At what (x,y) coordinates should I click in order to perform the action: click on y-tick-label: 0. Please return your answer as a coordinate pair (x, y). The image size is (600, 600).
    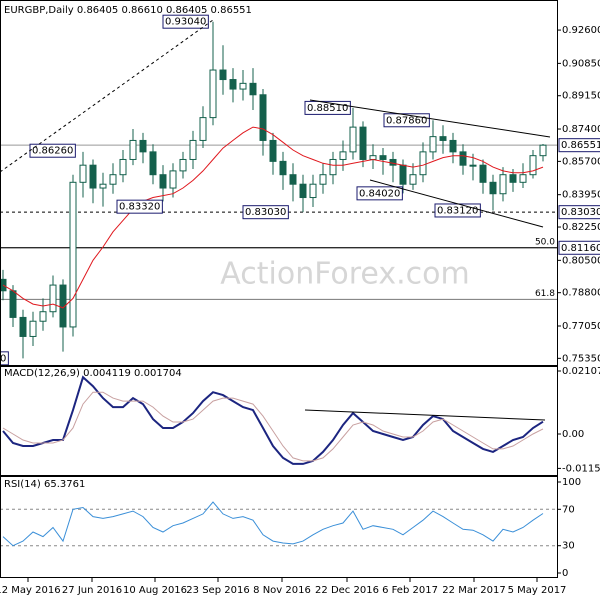
    Looking at the image, I should click on (565, 573).